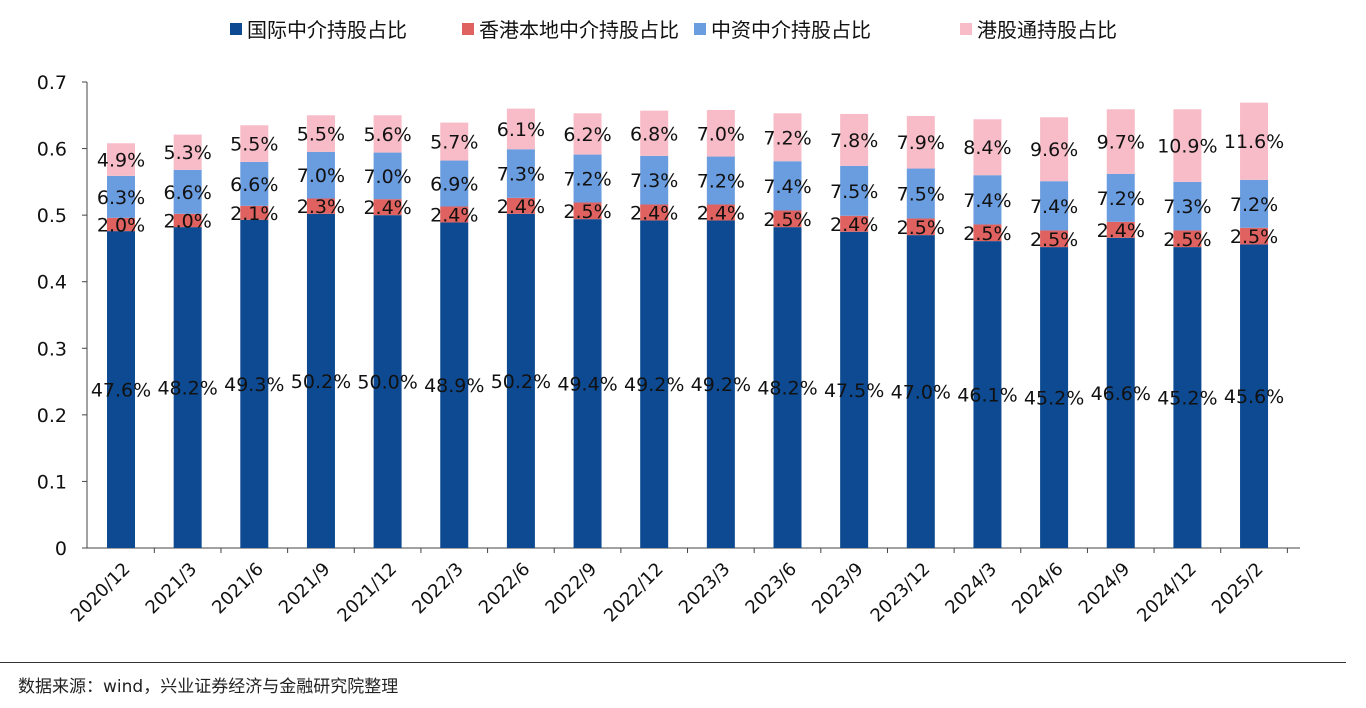 Image resolution: width=1366 pixels, height=708 pixels. What do you see at coordinates (1038, 589) in the screenshot?
I see `x-tick-label: 2024/6` at bounding box center [1038, 589].